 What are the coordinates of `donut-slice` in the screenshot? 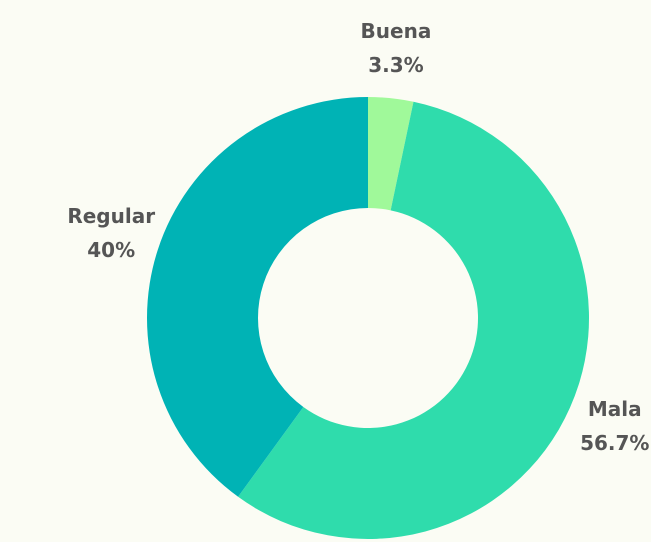 It's located at (391, 154).